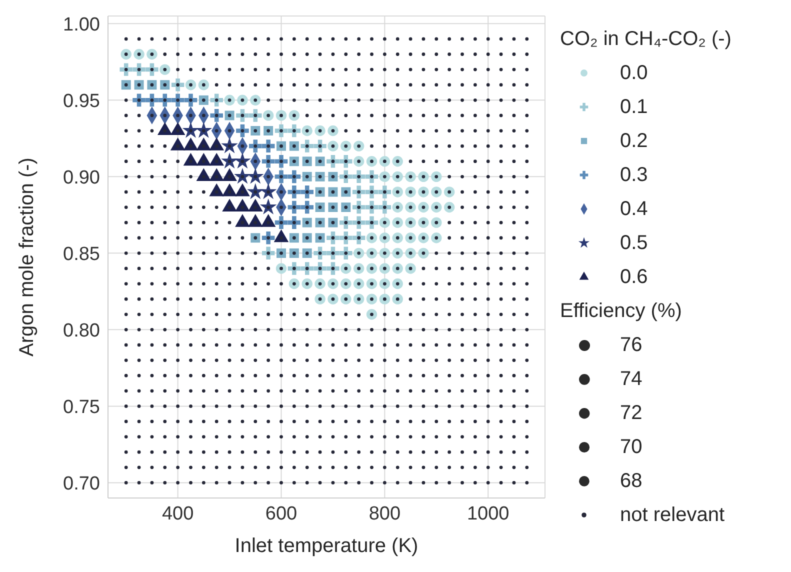  I want to click on legend-label: 0.0, so click(634, 73).